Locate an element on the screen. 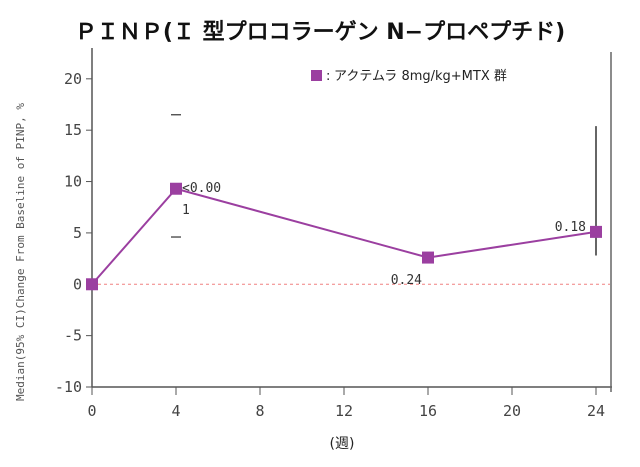 The image size is (640, 467). p-value-annotation: 0.18 is located at coordinates (570, 227).